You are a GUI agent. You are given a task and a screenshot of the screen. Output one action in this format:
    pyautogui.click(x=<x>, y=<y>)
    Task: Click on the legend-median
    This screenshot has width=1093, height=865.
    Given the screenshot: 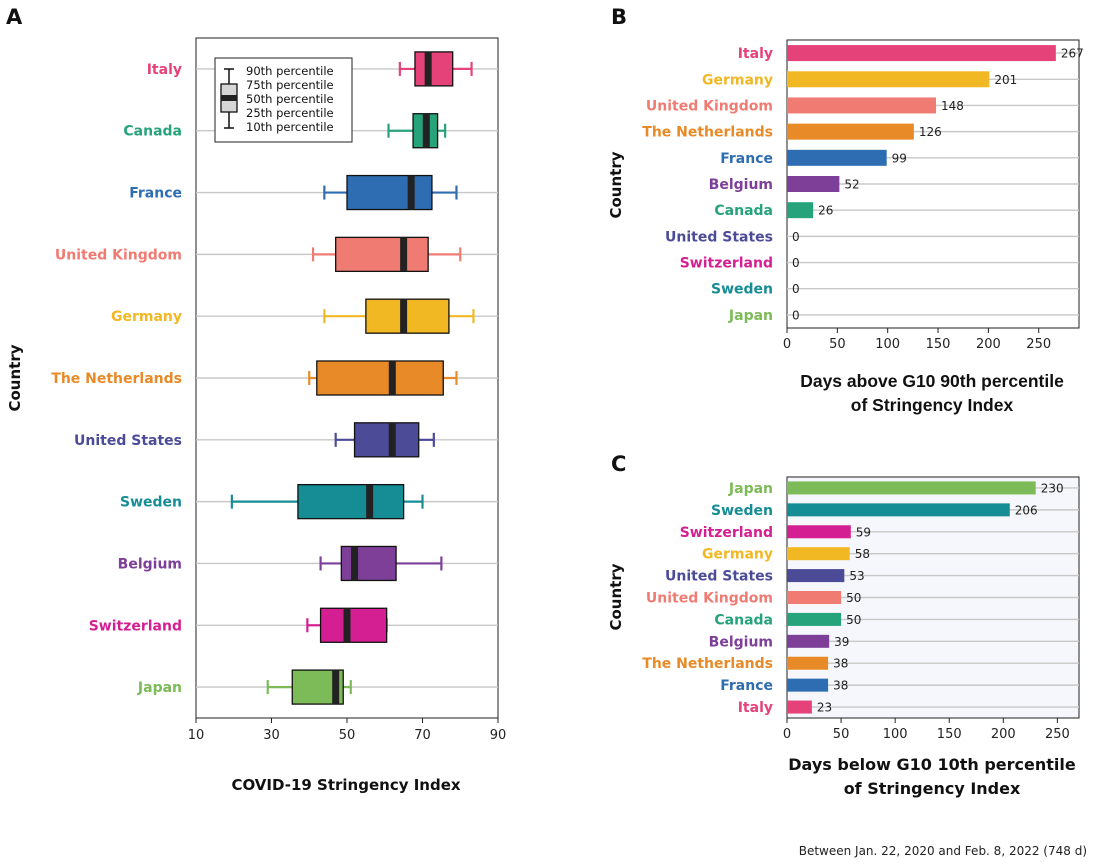 What is the action you would take?
    pyautogui.click(x=229, y=98)
    